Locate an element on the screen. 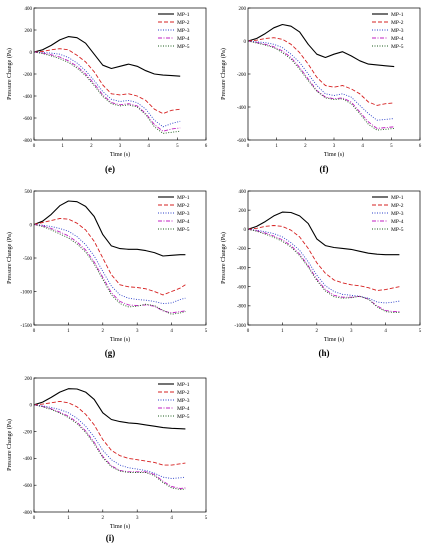 The height and width of the screenshot is (550, 439). plot-frame is located at coordinates (334, 258).